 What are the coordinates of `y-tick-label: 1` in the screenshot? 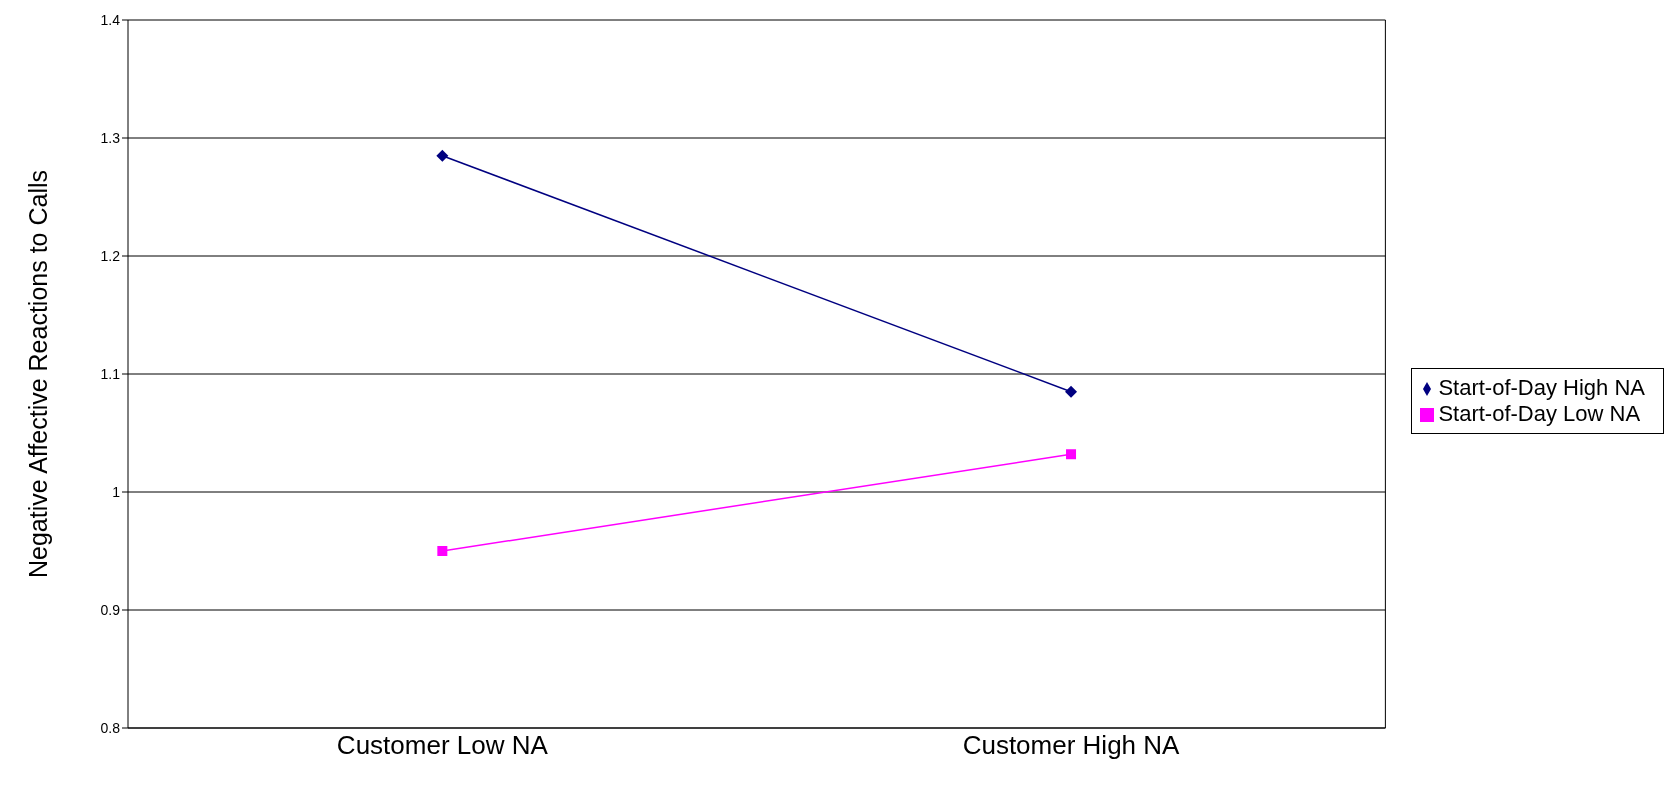 It's located at (116, 491).